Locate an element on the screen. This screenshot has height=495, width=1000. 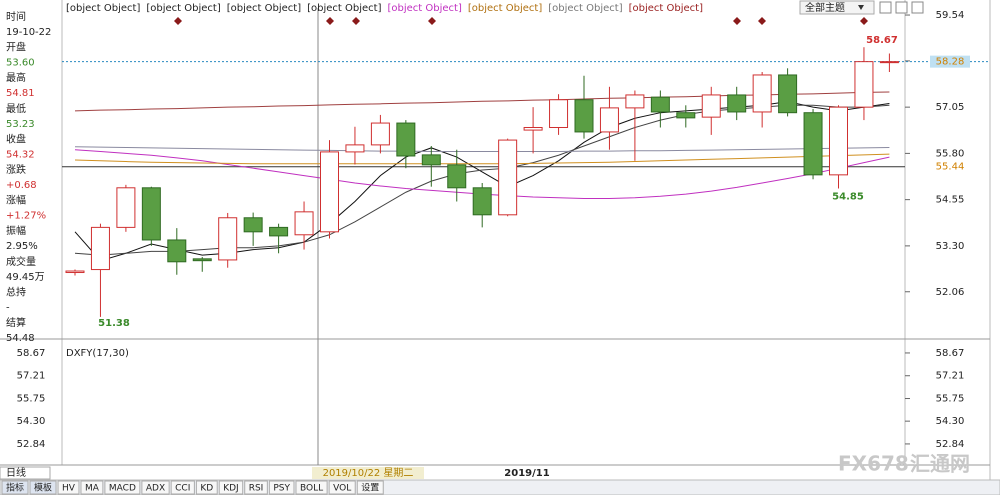
y-tick-label: 54.55 is located at coordinates (950, 200).